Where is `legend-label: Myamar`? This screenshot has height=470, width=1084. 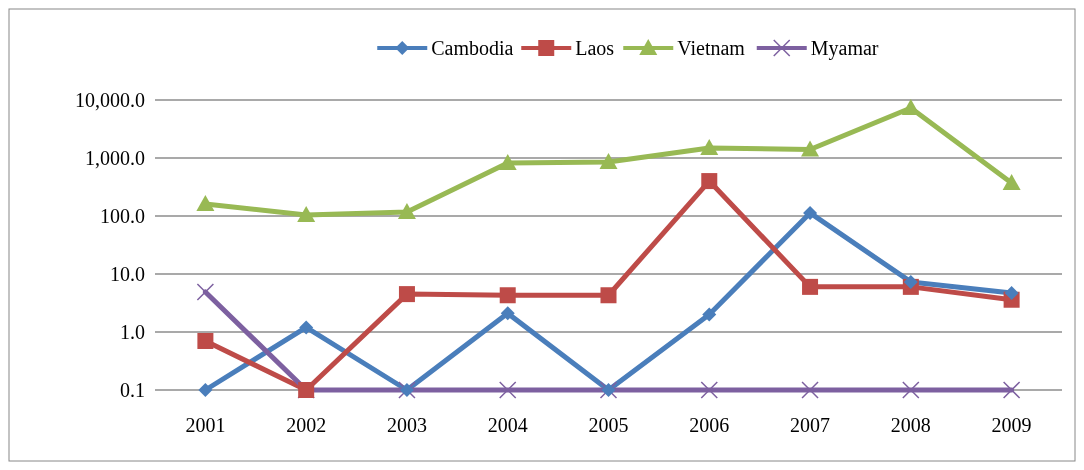
legend-label: Myamar is located at coordinates (844, 48).